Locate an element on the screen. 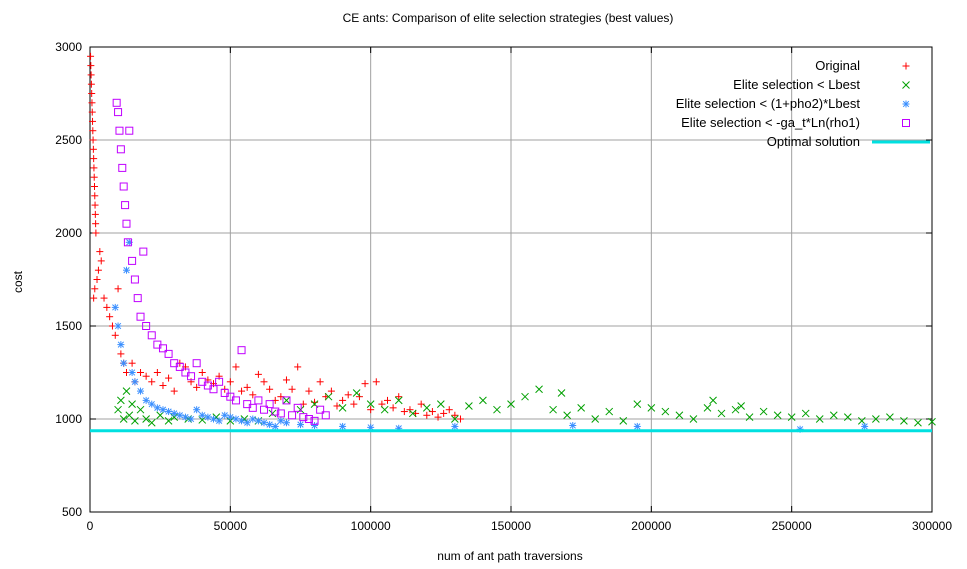  legend-swatch is located at coordinates (906, 123).